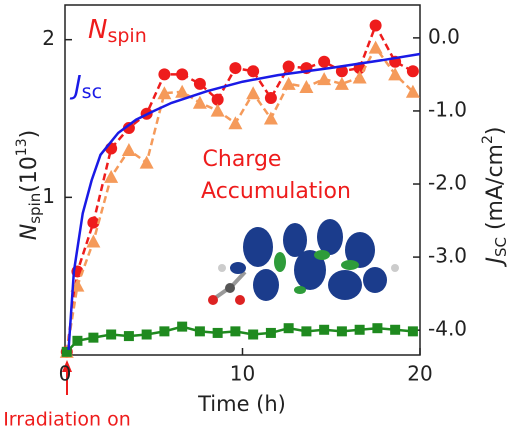  I want to click on y-label-part: N, so click(29, 232).